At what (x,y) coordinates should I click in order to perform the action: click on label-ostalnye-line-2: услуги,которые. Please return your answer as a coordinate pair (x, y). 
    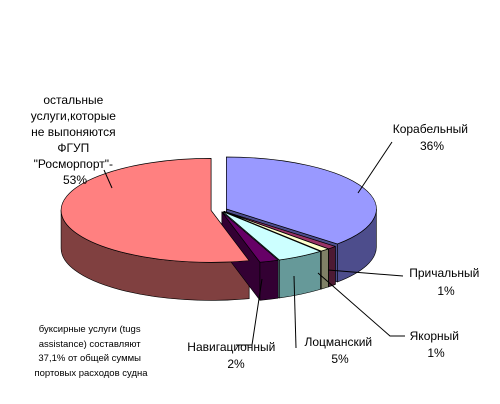
    Looking at the image, I should click on (73, 116).